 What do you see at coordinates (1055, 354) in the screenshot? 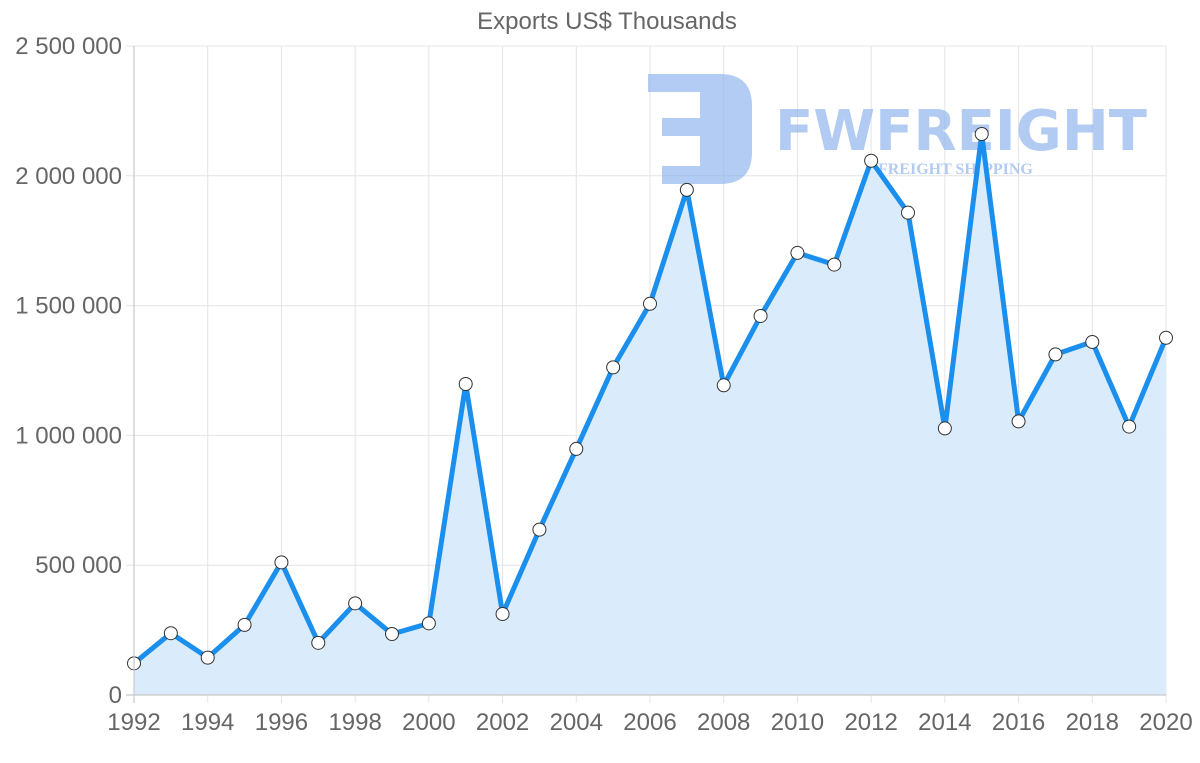
I see `data-point: 2017: 1312000` at bounding box center [1055, 354].